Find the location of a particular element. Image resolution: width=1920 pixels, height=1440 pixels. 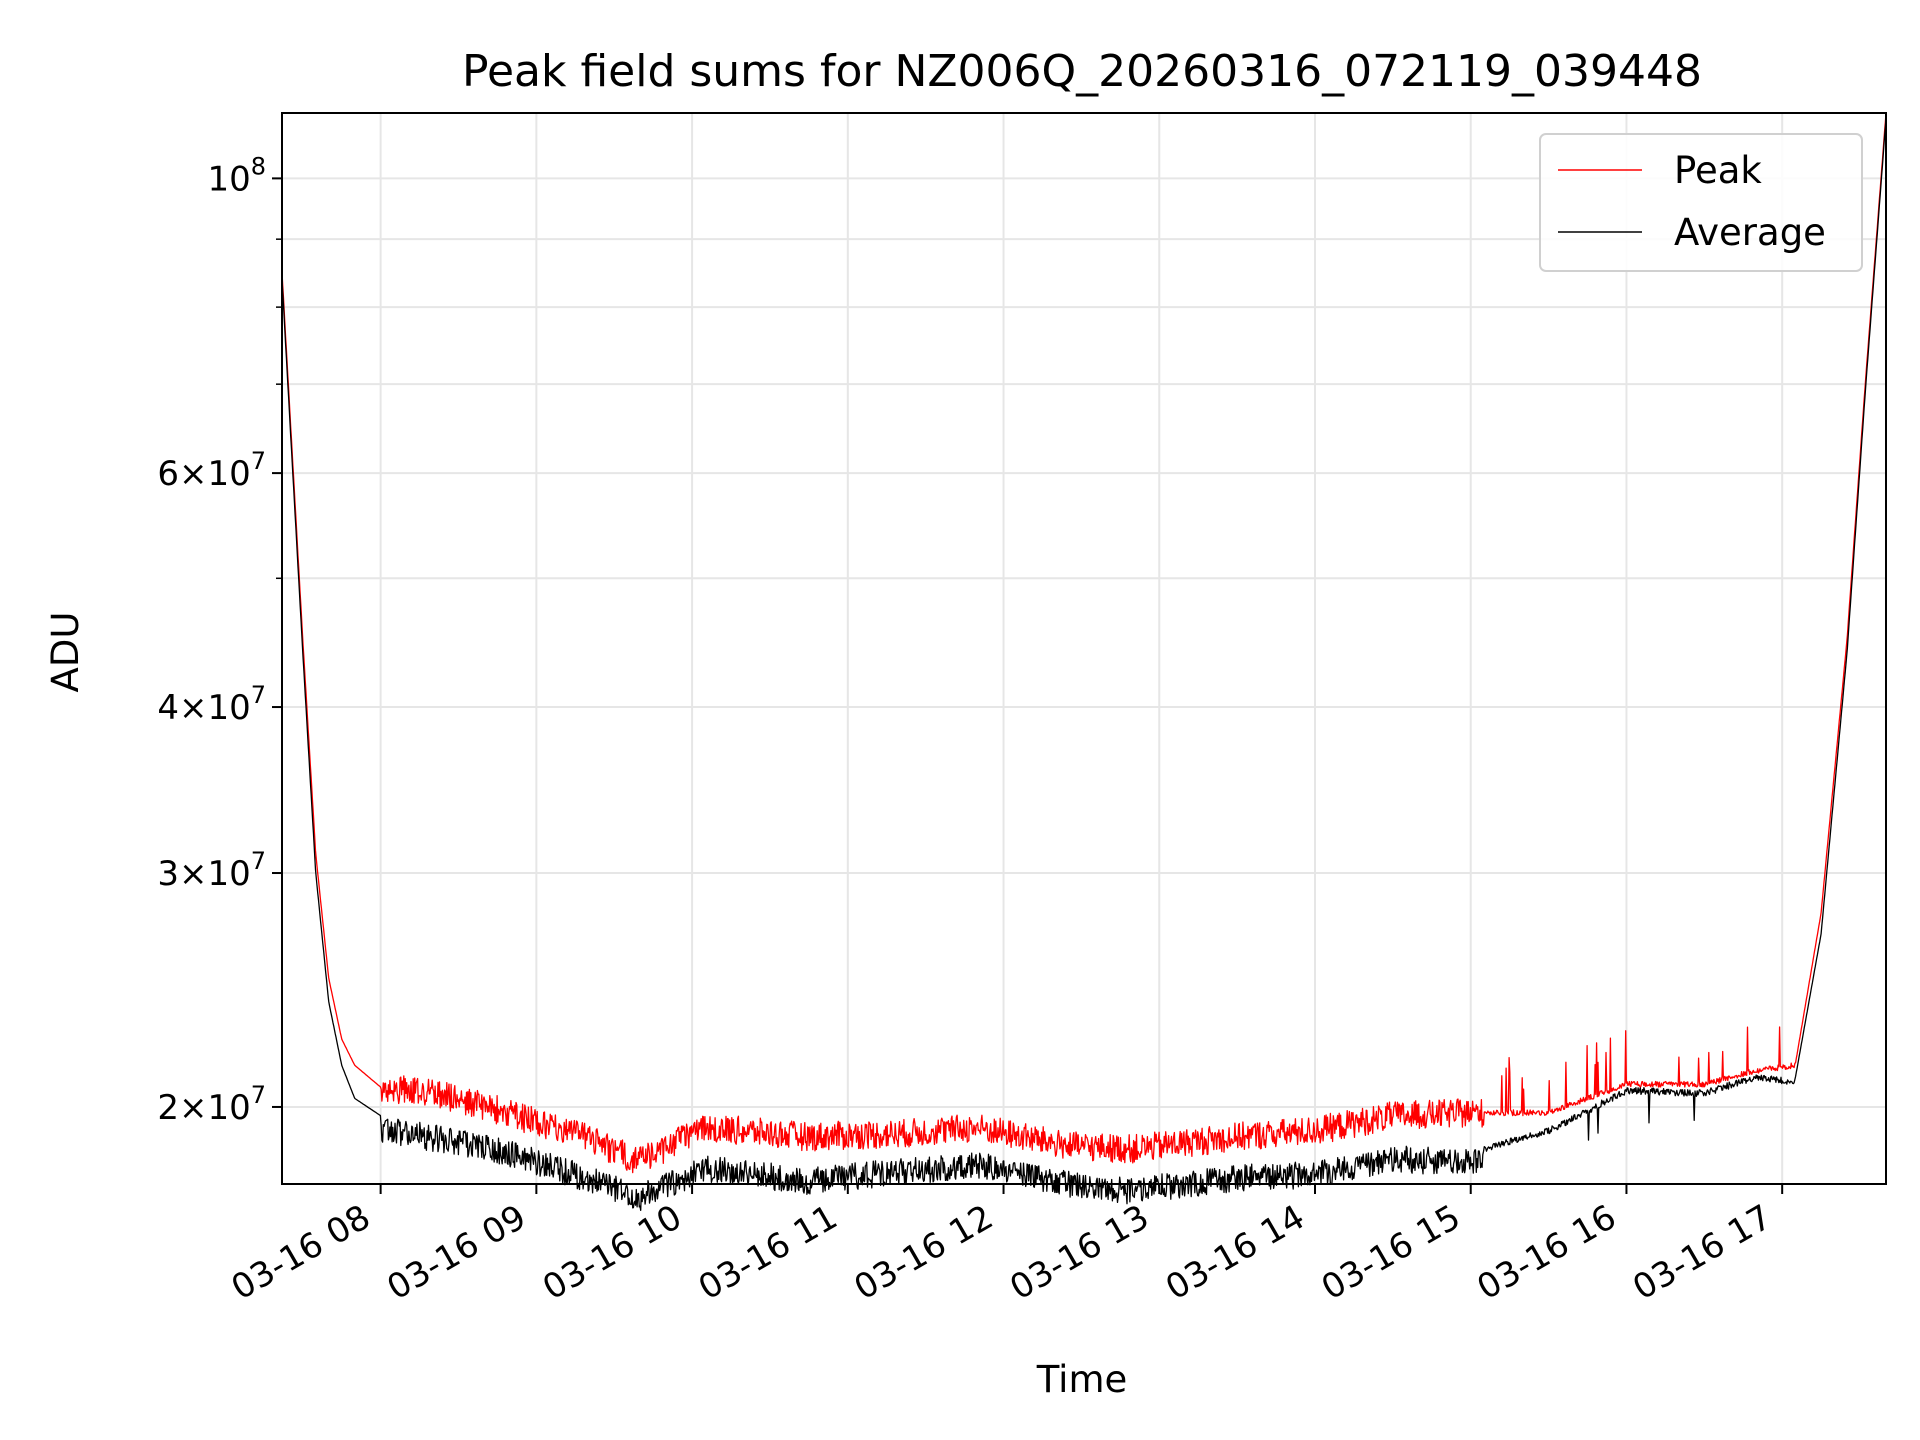

y-tick-label: 108 is located at coordinates (236, 175).